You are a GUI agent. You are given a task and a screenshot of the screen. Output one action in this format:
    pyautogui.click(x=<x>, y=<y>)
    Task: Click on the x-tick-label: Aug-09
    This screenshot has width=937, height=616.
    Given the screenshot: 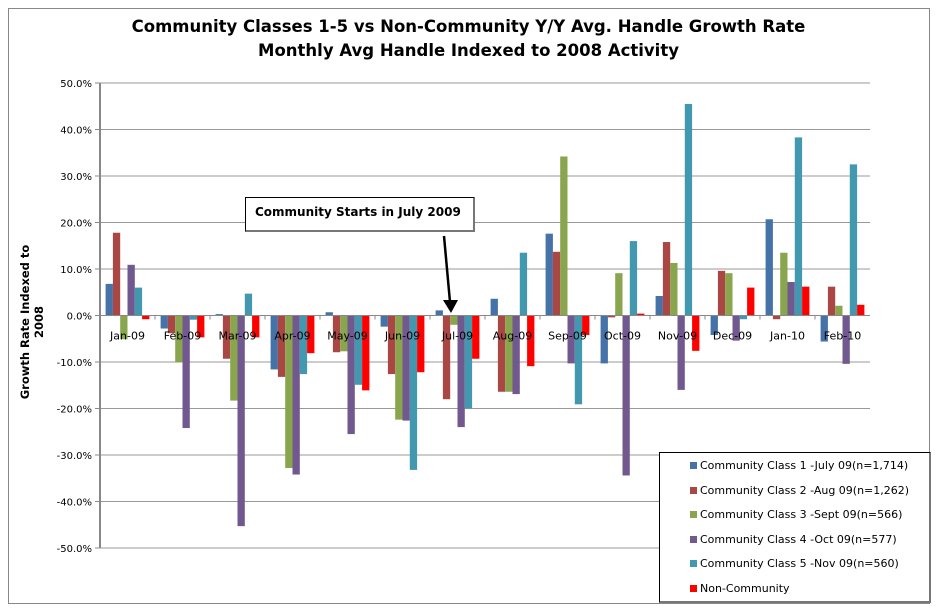 What is the action you would take?
    pyautogui.click(x=512, y=336)
    